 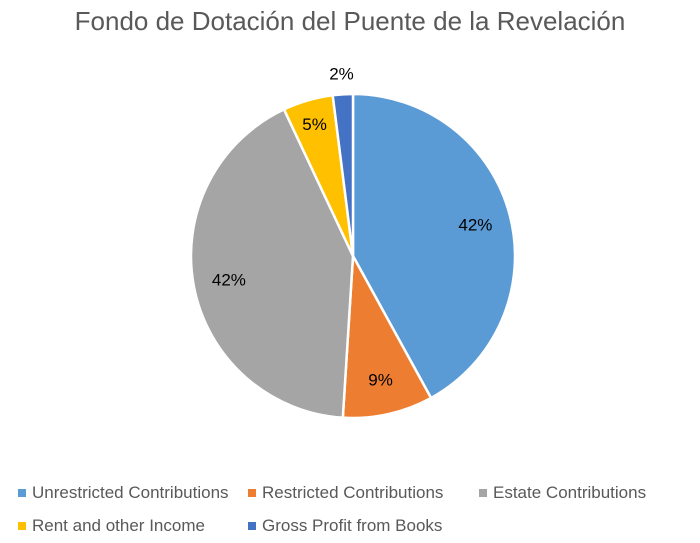 I want to click on legend-label: Unrestricted Contributions, so click(x=130, y=492).